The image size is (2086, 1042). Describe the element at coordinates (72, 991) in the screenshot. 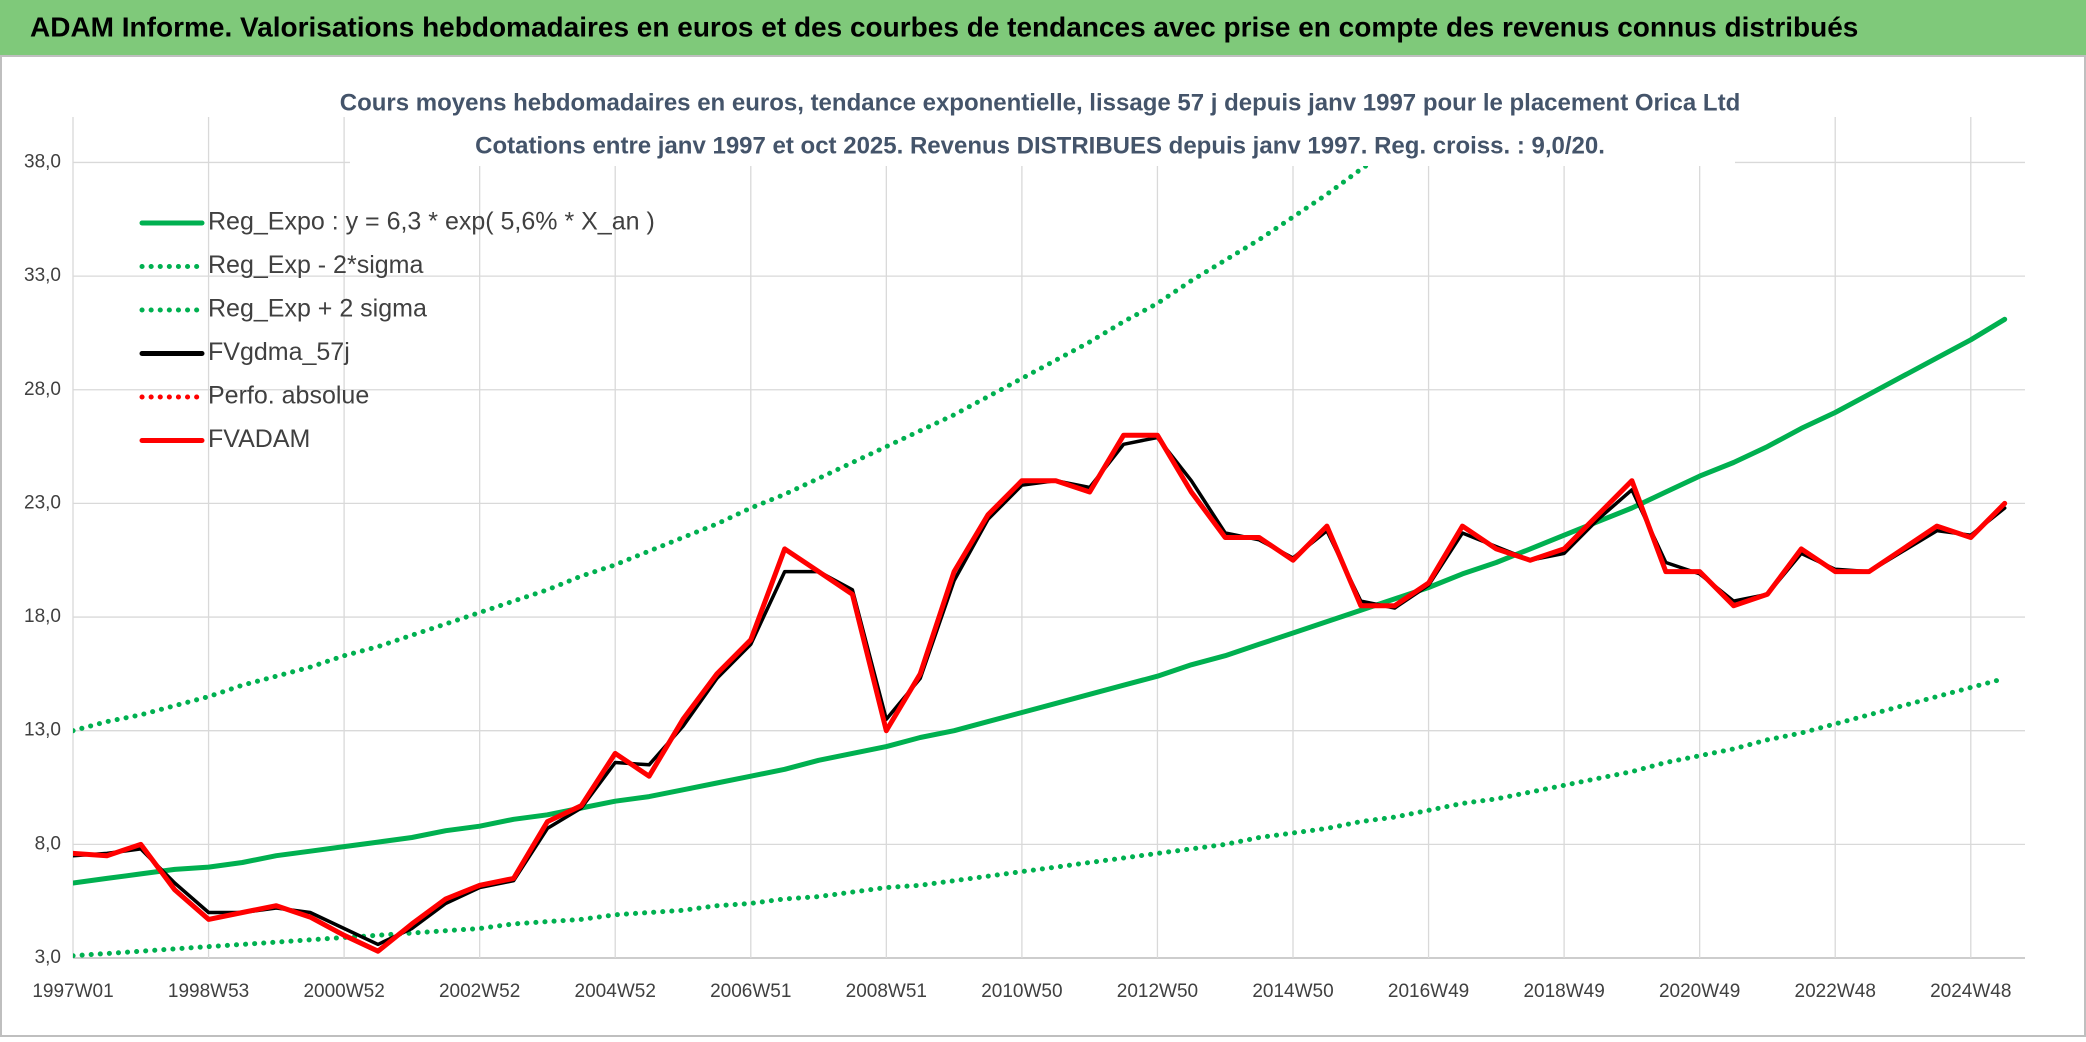

I see `x-tick-label: 1997W01` at that location.